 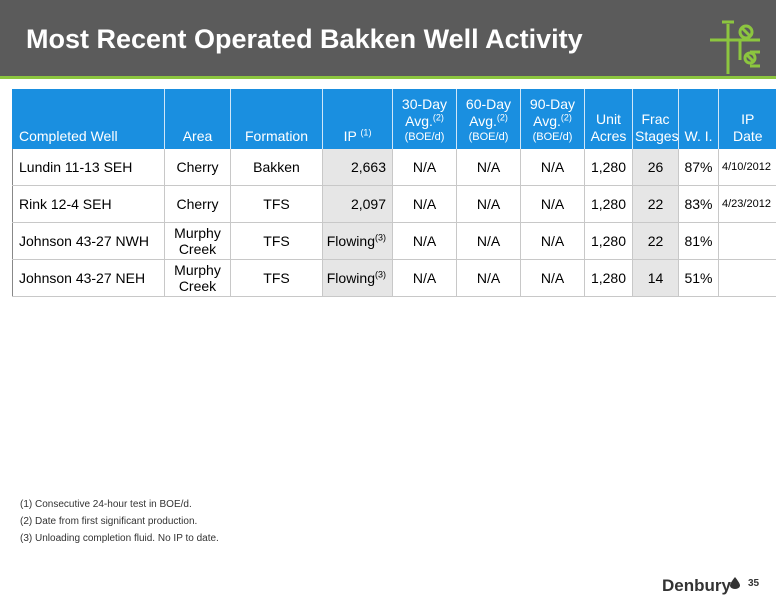 I want to click on brand-logo-text: Denbury, so click(x=696, y=585).